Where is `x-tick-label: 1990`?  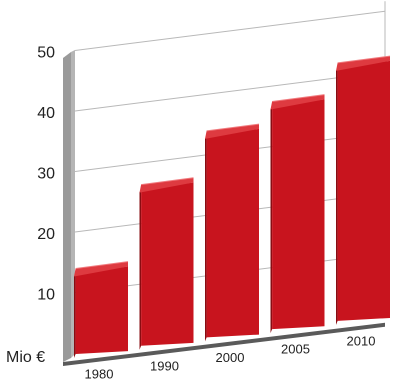 x-tick-label: 1990 is located at coordinates (164, 365).